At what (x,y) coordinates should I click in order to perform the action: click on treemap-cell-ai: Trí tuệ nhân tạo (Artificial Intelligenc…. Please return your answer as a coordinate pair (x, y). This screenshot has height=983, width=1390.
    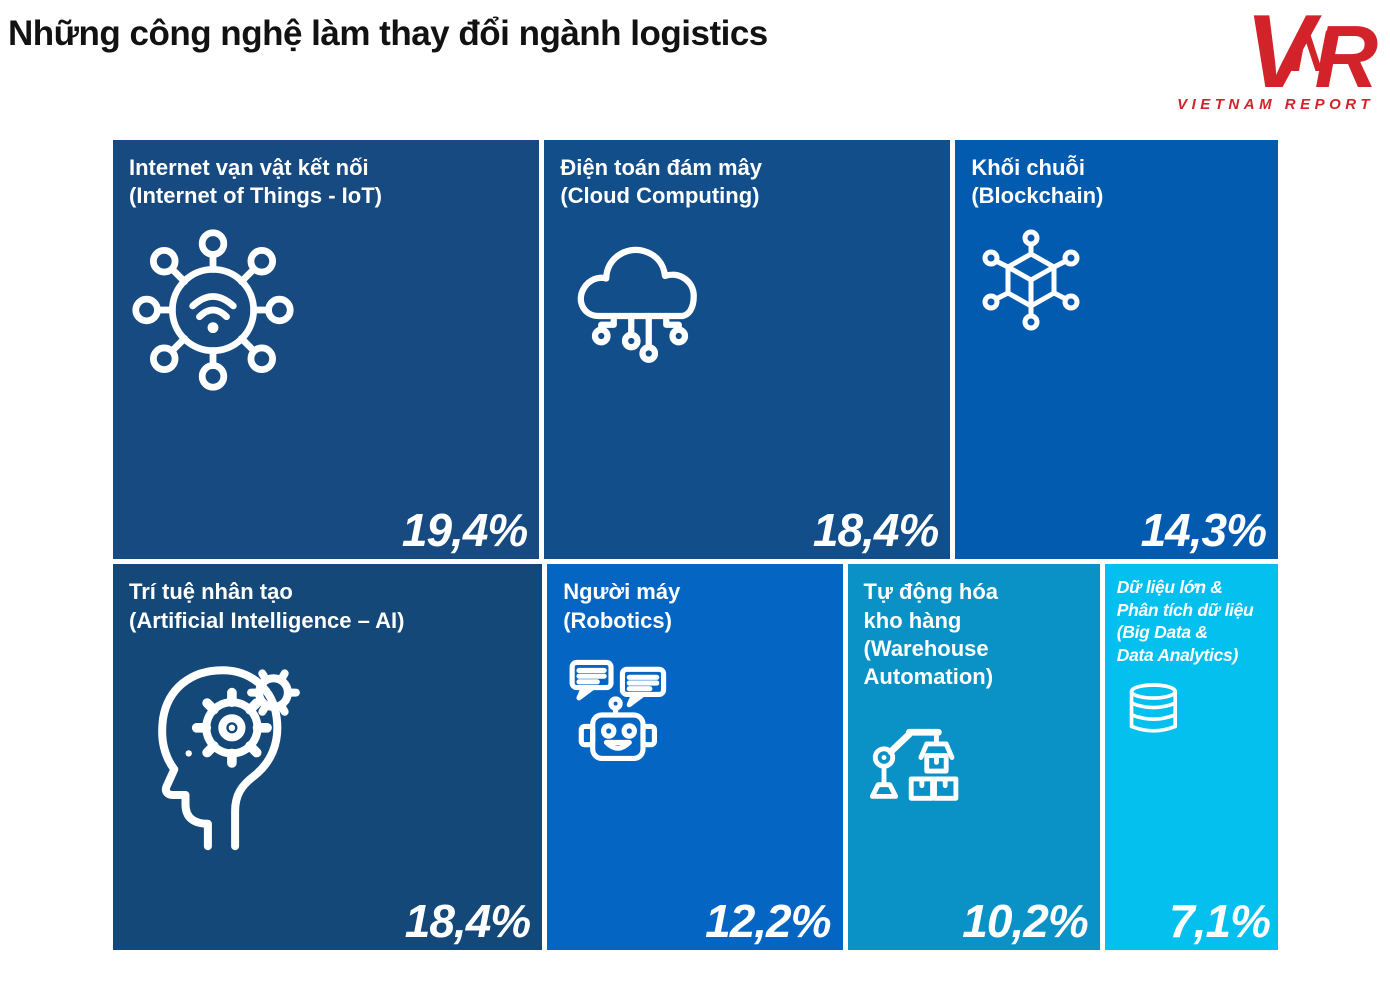
    Looking at the image, I should click on (328, 757).